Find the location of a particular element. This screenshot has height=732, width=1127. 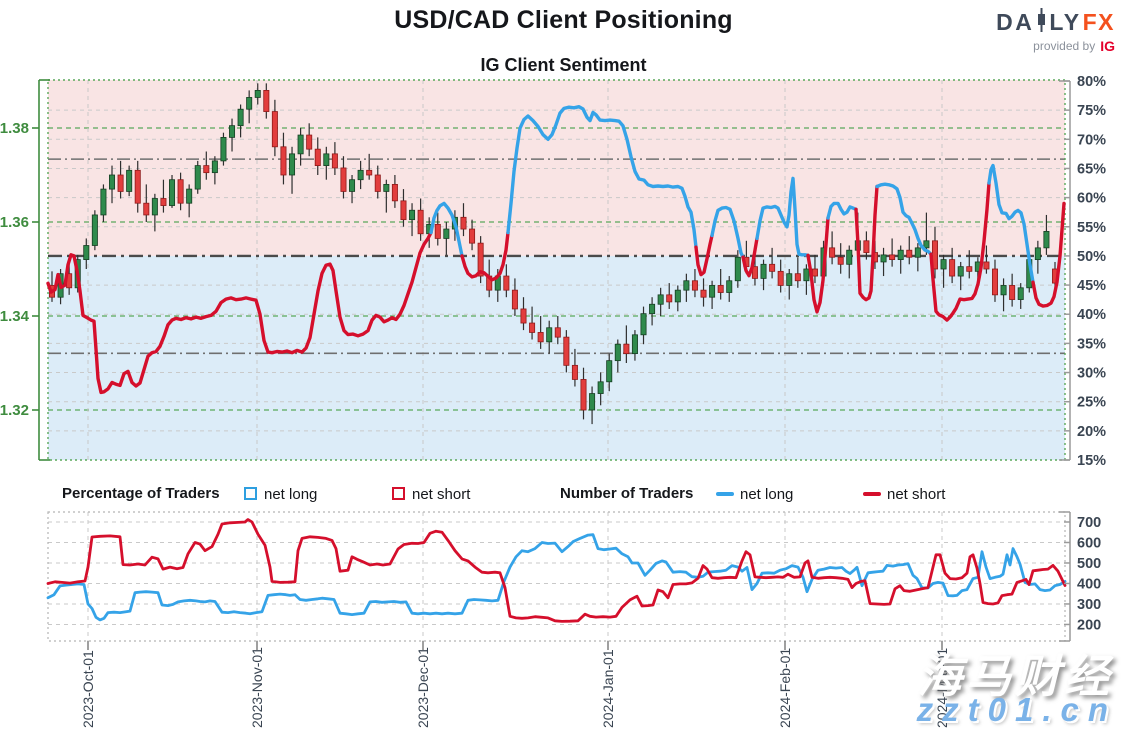

legend-pct-title: Percentage of Traders is located at coordinates (141, 493).